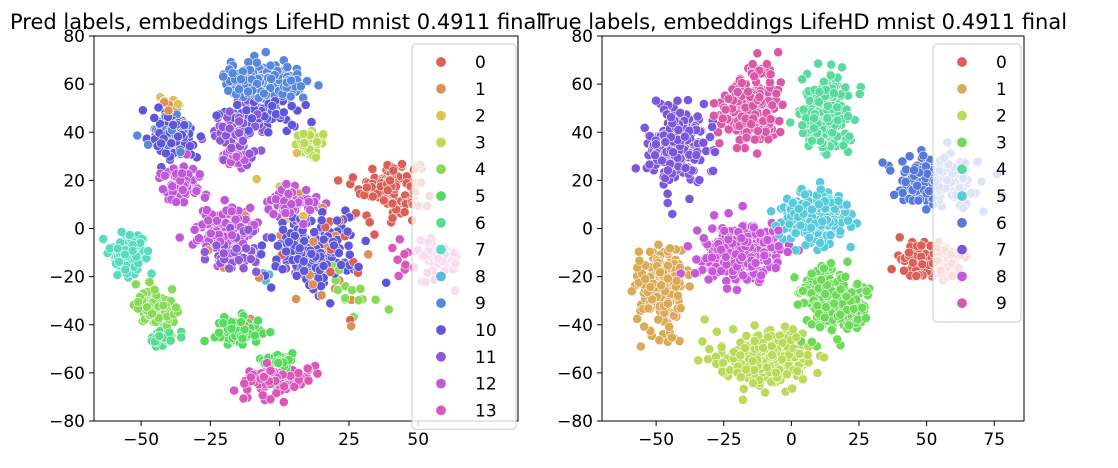  What do you see at coordinates (582, 181) in the screenshot?
I see `y-tick-label: 20` at bounding box center [582, 181].